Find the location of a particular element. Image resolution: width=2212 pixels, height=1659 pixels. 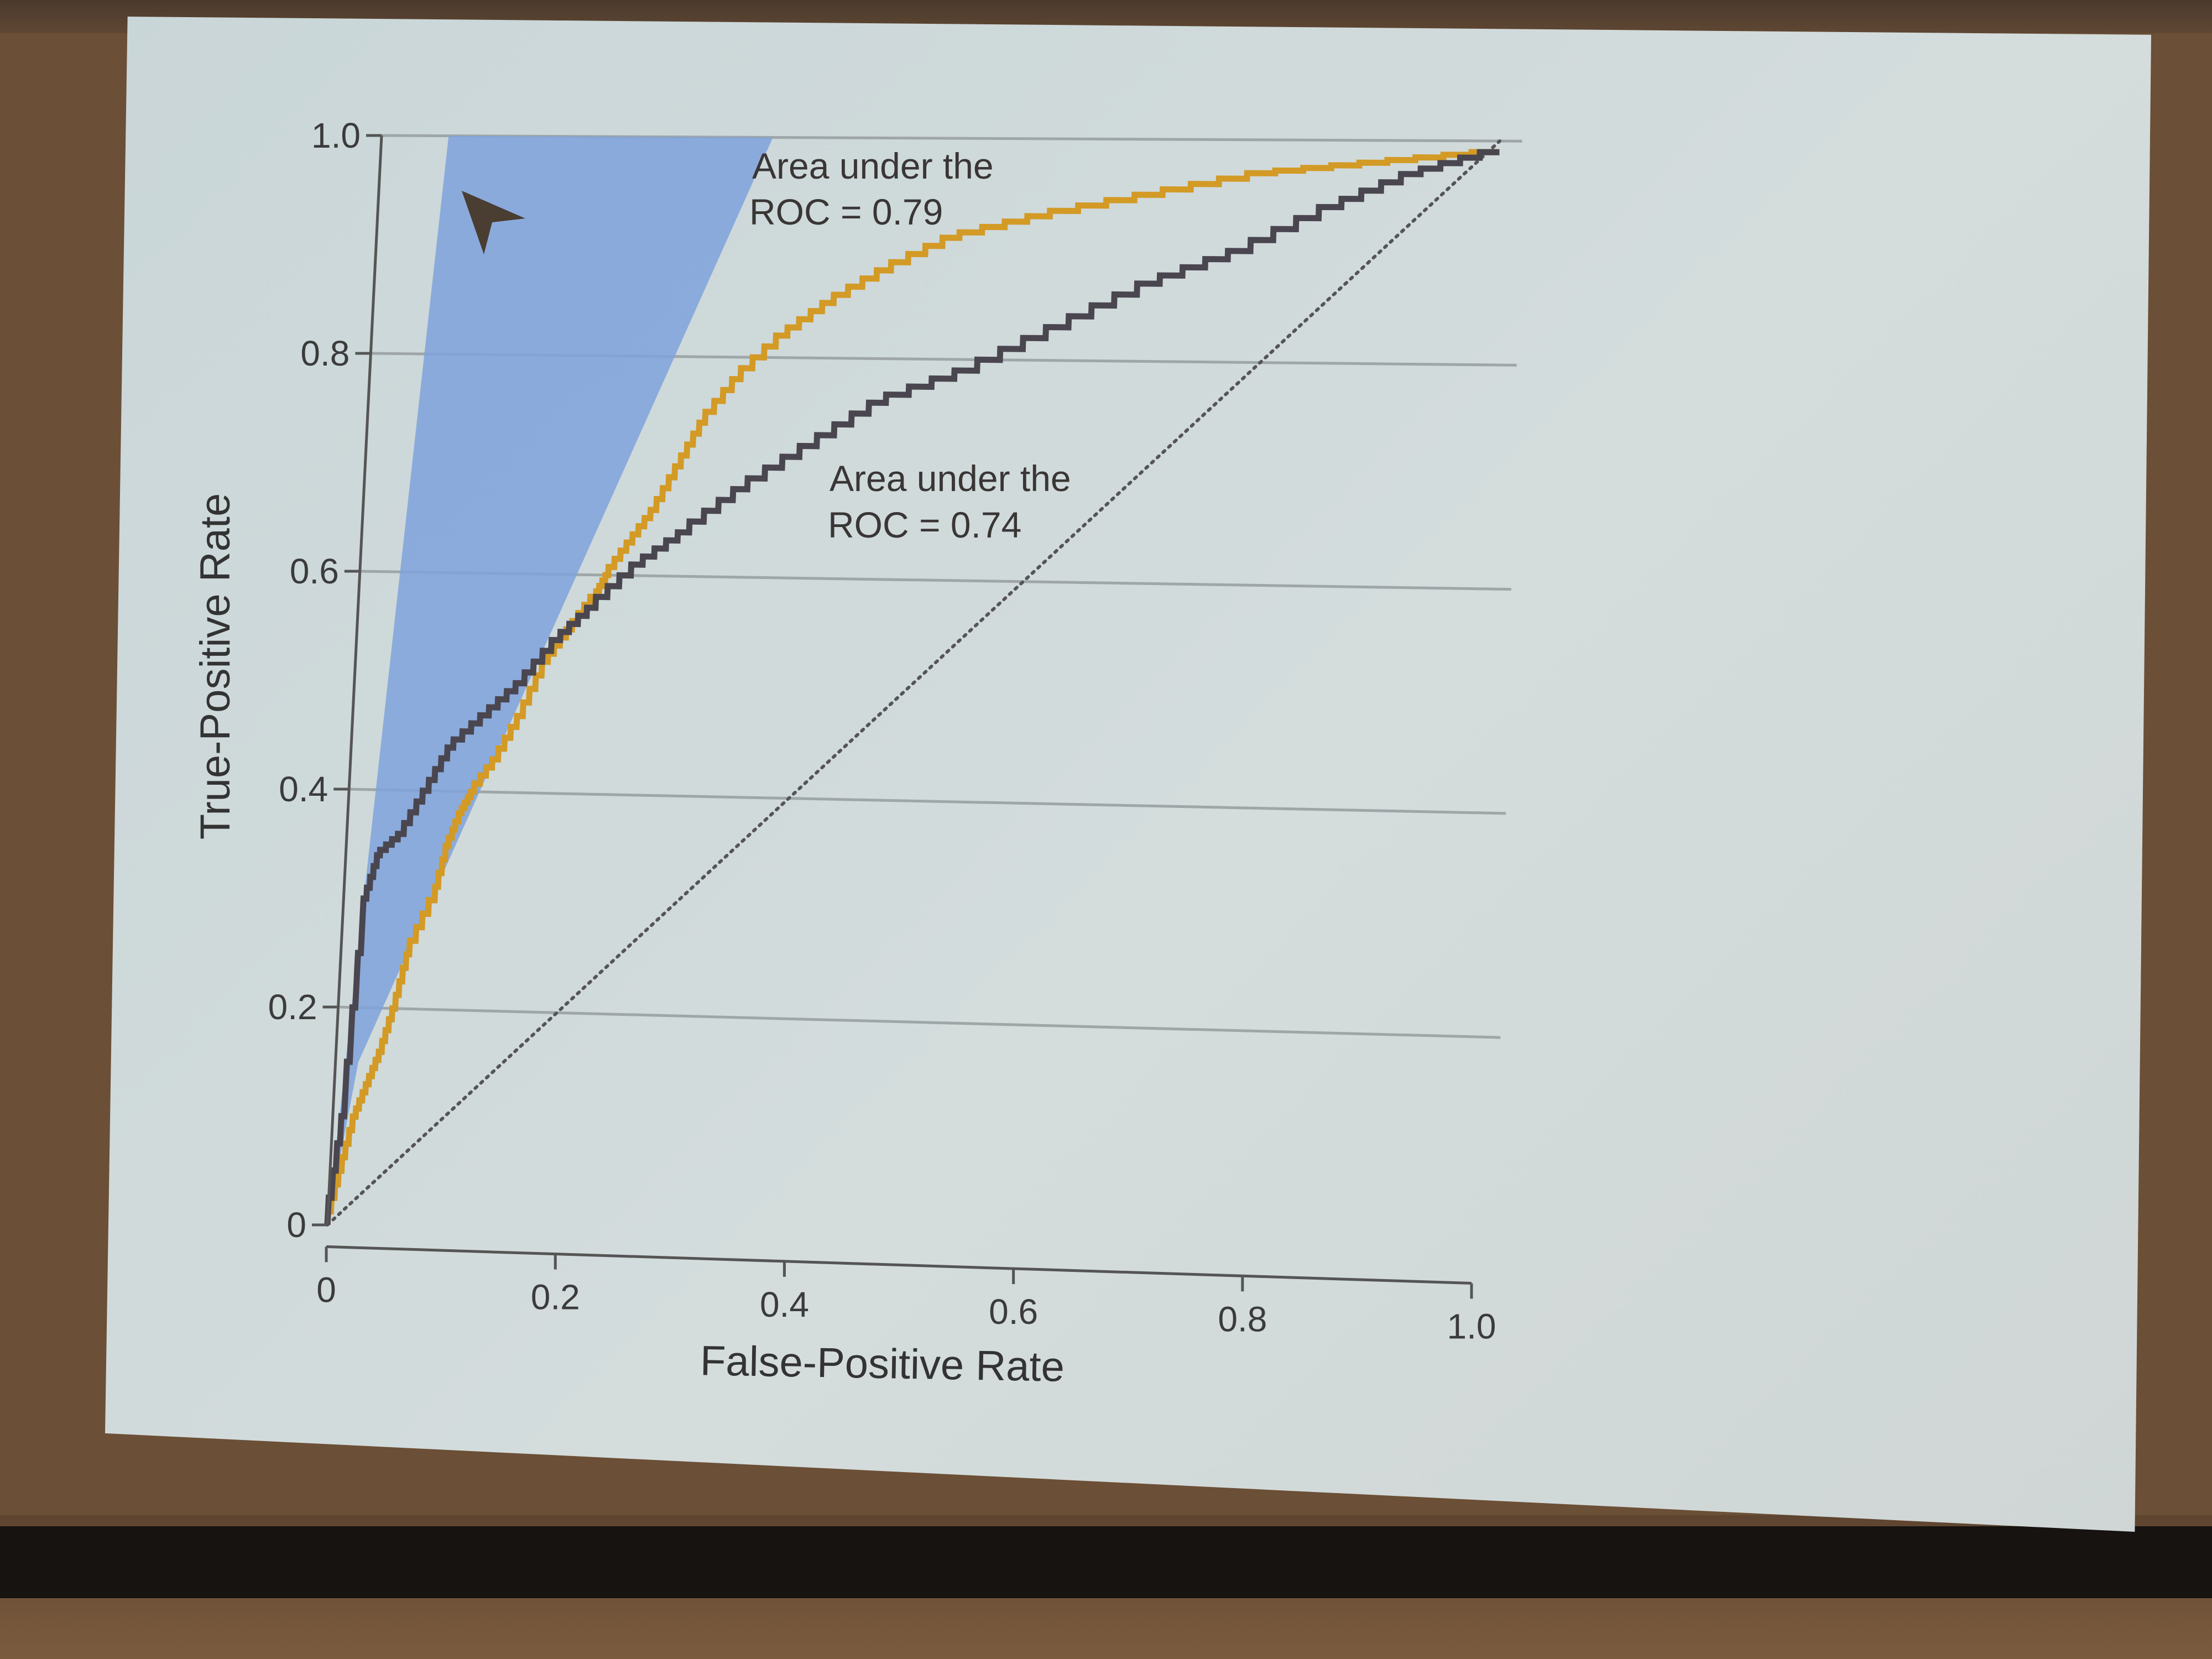

x-tick-label-0: 0 is located at coordinates (326, 1290).